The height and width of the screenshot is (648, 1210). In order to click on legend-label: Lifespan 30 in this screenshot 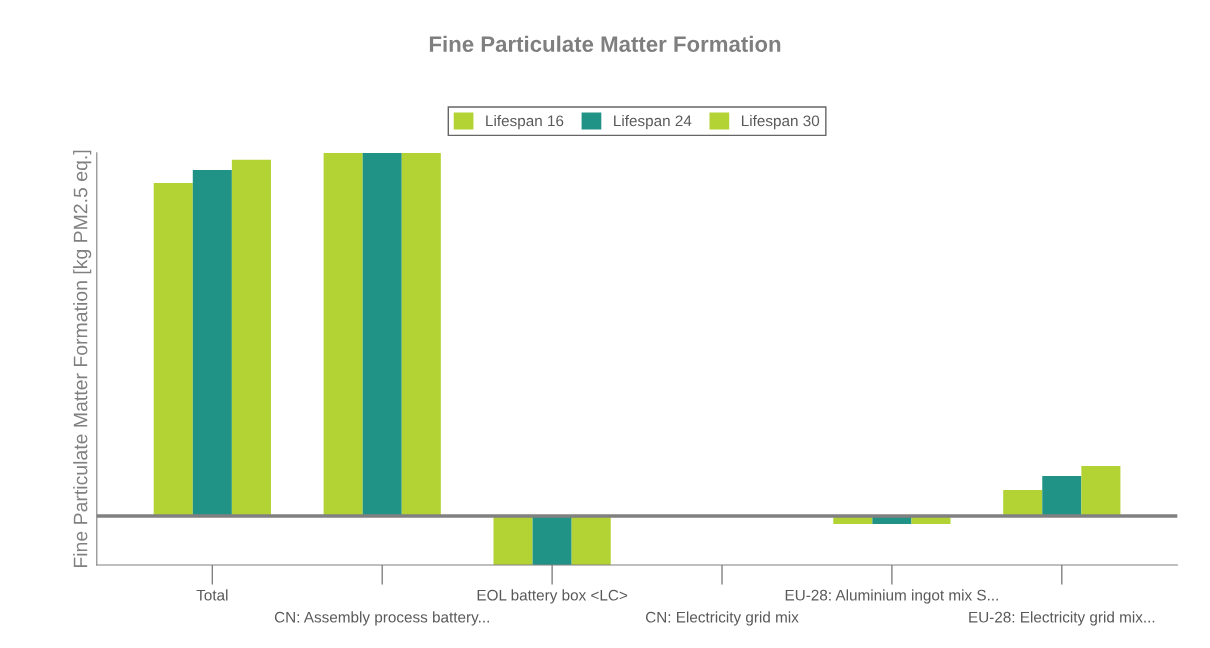, I will do `click(780, 122)`.